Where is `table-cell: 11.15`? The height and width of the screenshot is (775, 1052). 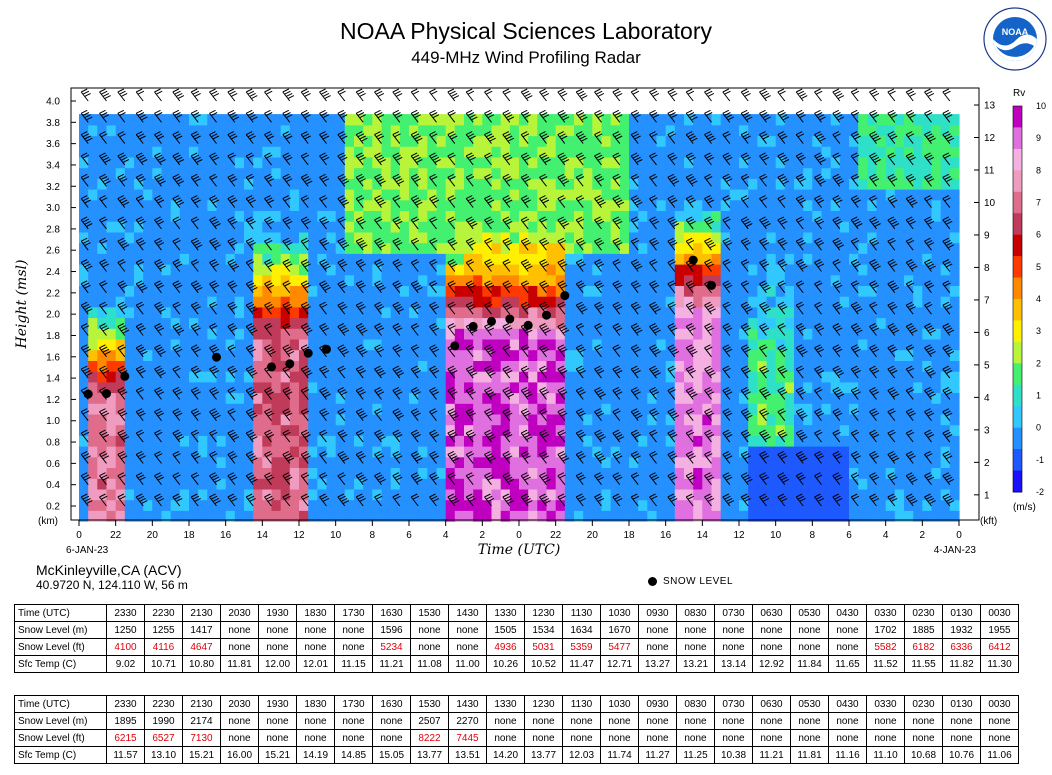 table-cell: 11.15 is located at coordinates (353, 664).